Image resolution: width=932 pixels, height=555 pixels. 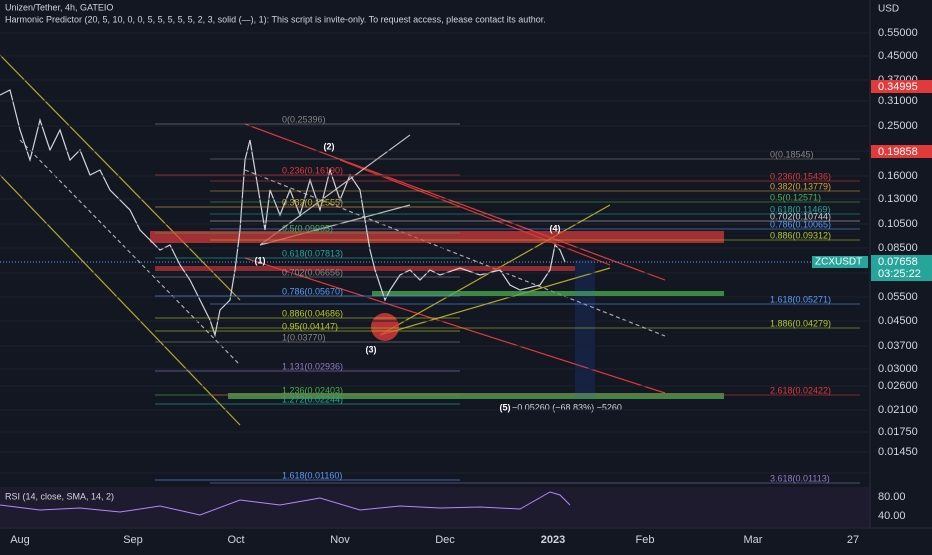 I want to click on fib-label: 1.886(0.04279), so click(x=800, y=323).